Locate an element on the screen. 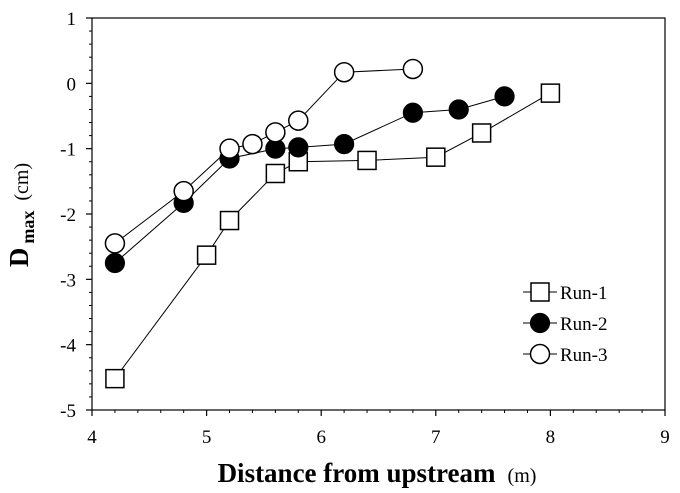 The height and width of the screenshot is (493, 680). legend-label-run-1: Run-1 is located at coordinates (584, 293).